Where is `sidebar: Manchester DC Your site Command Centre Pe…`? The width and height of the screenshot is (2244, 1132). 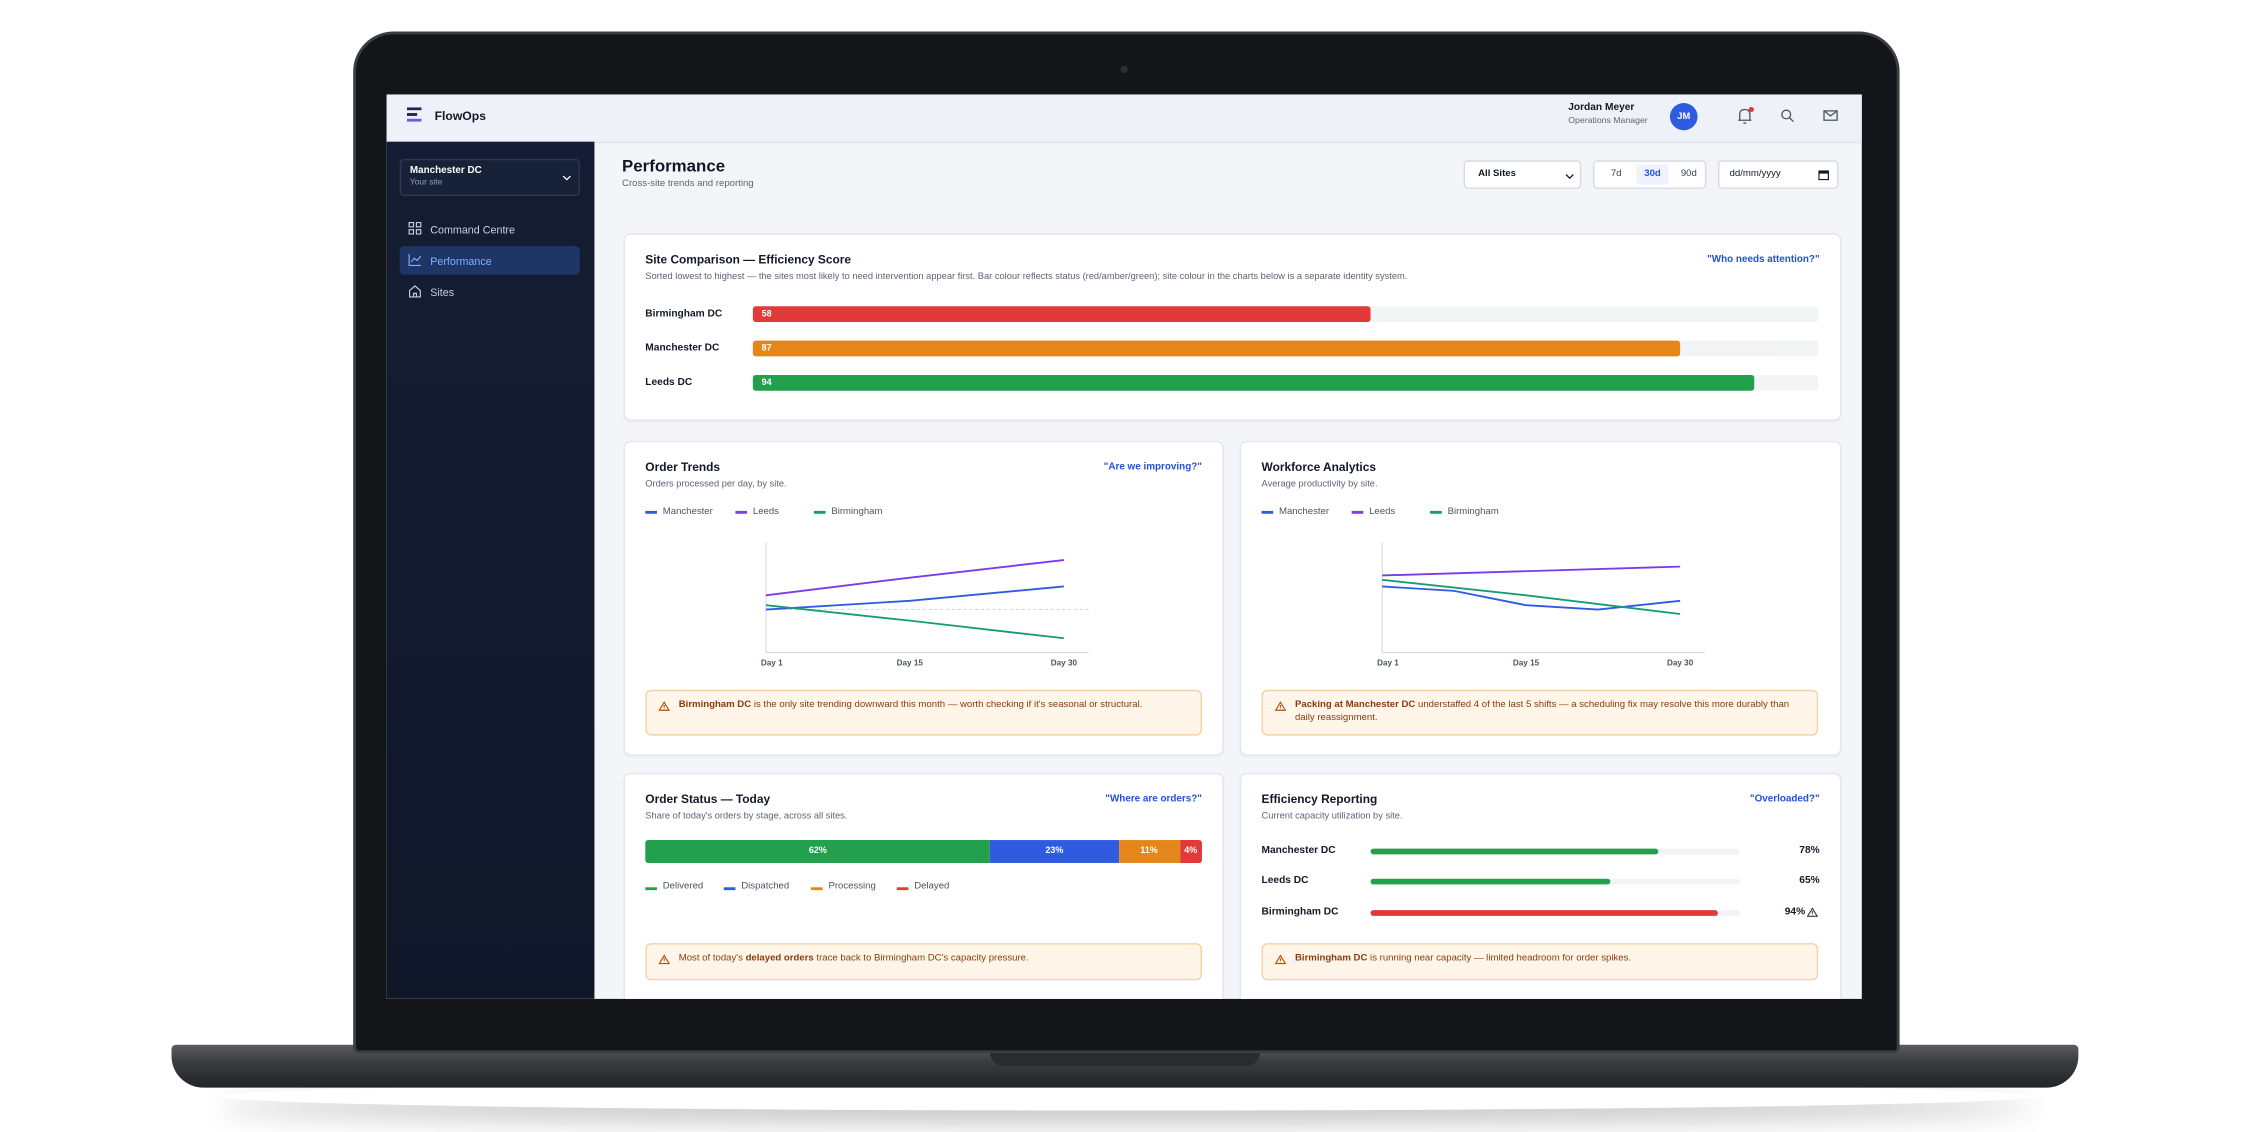
sidebar: Manchester DC Your site Command Centre Pe… is located at coordinates (490, 570).